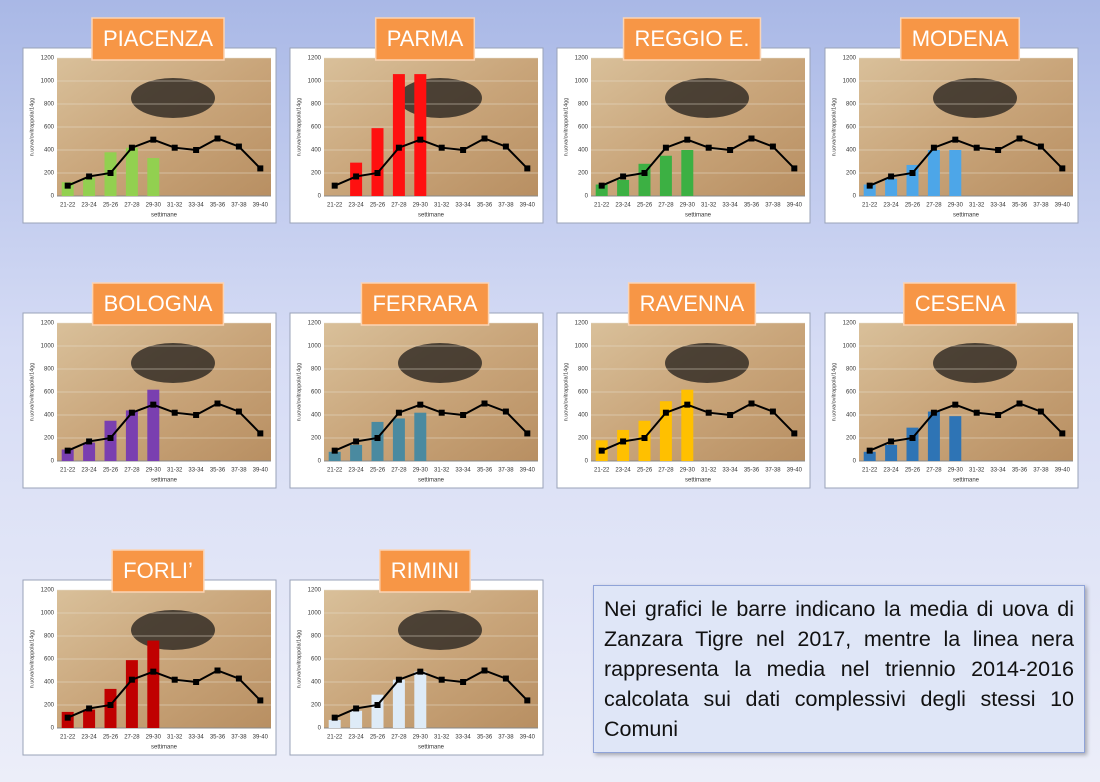  I want to click on chart-title: REGGIO E., so click(692, 38).